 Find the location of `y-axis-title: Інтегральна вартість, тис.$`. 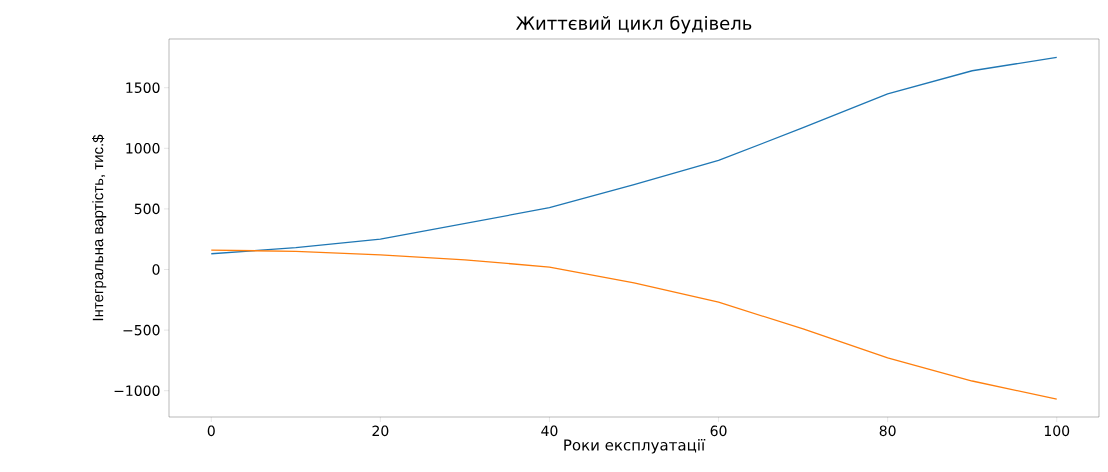

y-axis-title: Інтегральна вартість, тис.$ is located at coordinates (99, 227).